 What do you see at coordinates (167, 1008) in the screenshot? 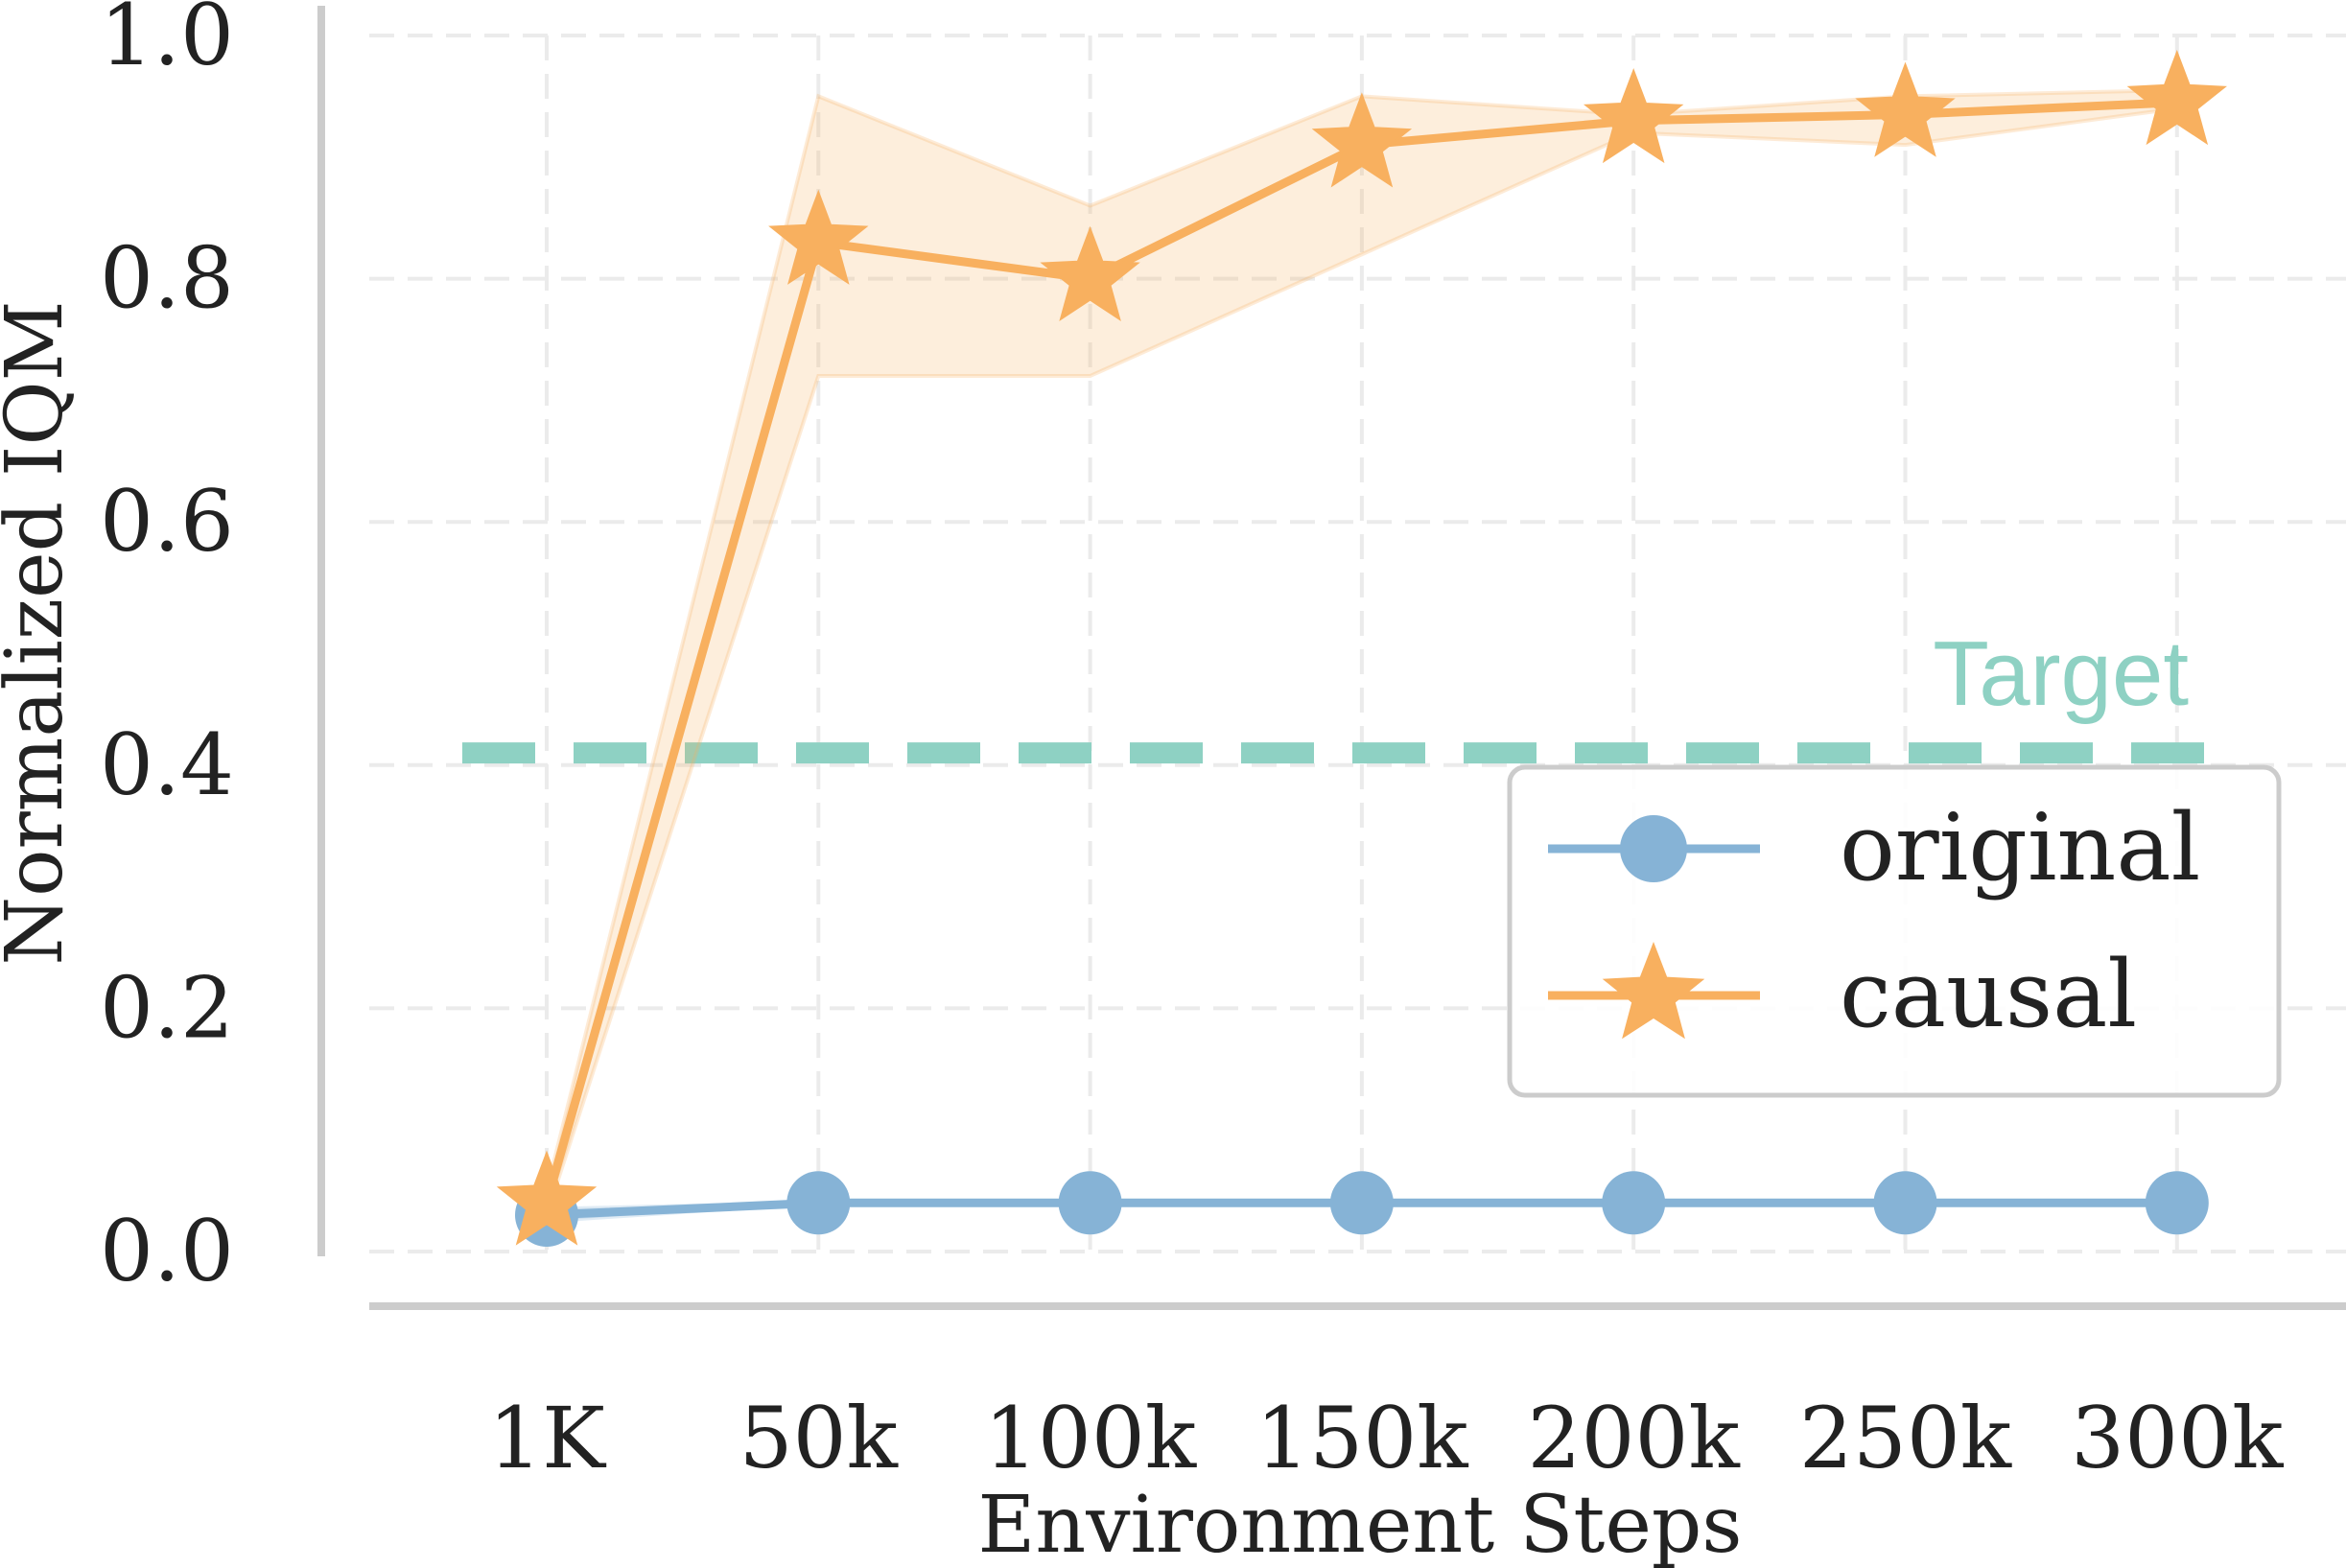
I see `y-tick-label-1: 0.2` at bounding box center [167, 1008].